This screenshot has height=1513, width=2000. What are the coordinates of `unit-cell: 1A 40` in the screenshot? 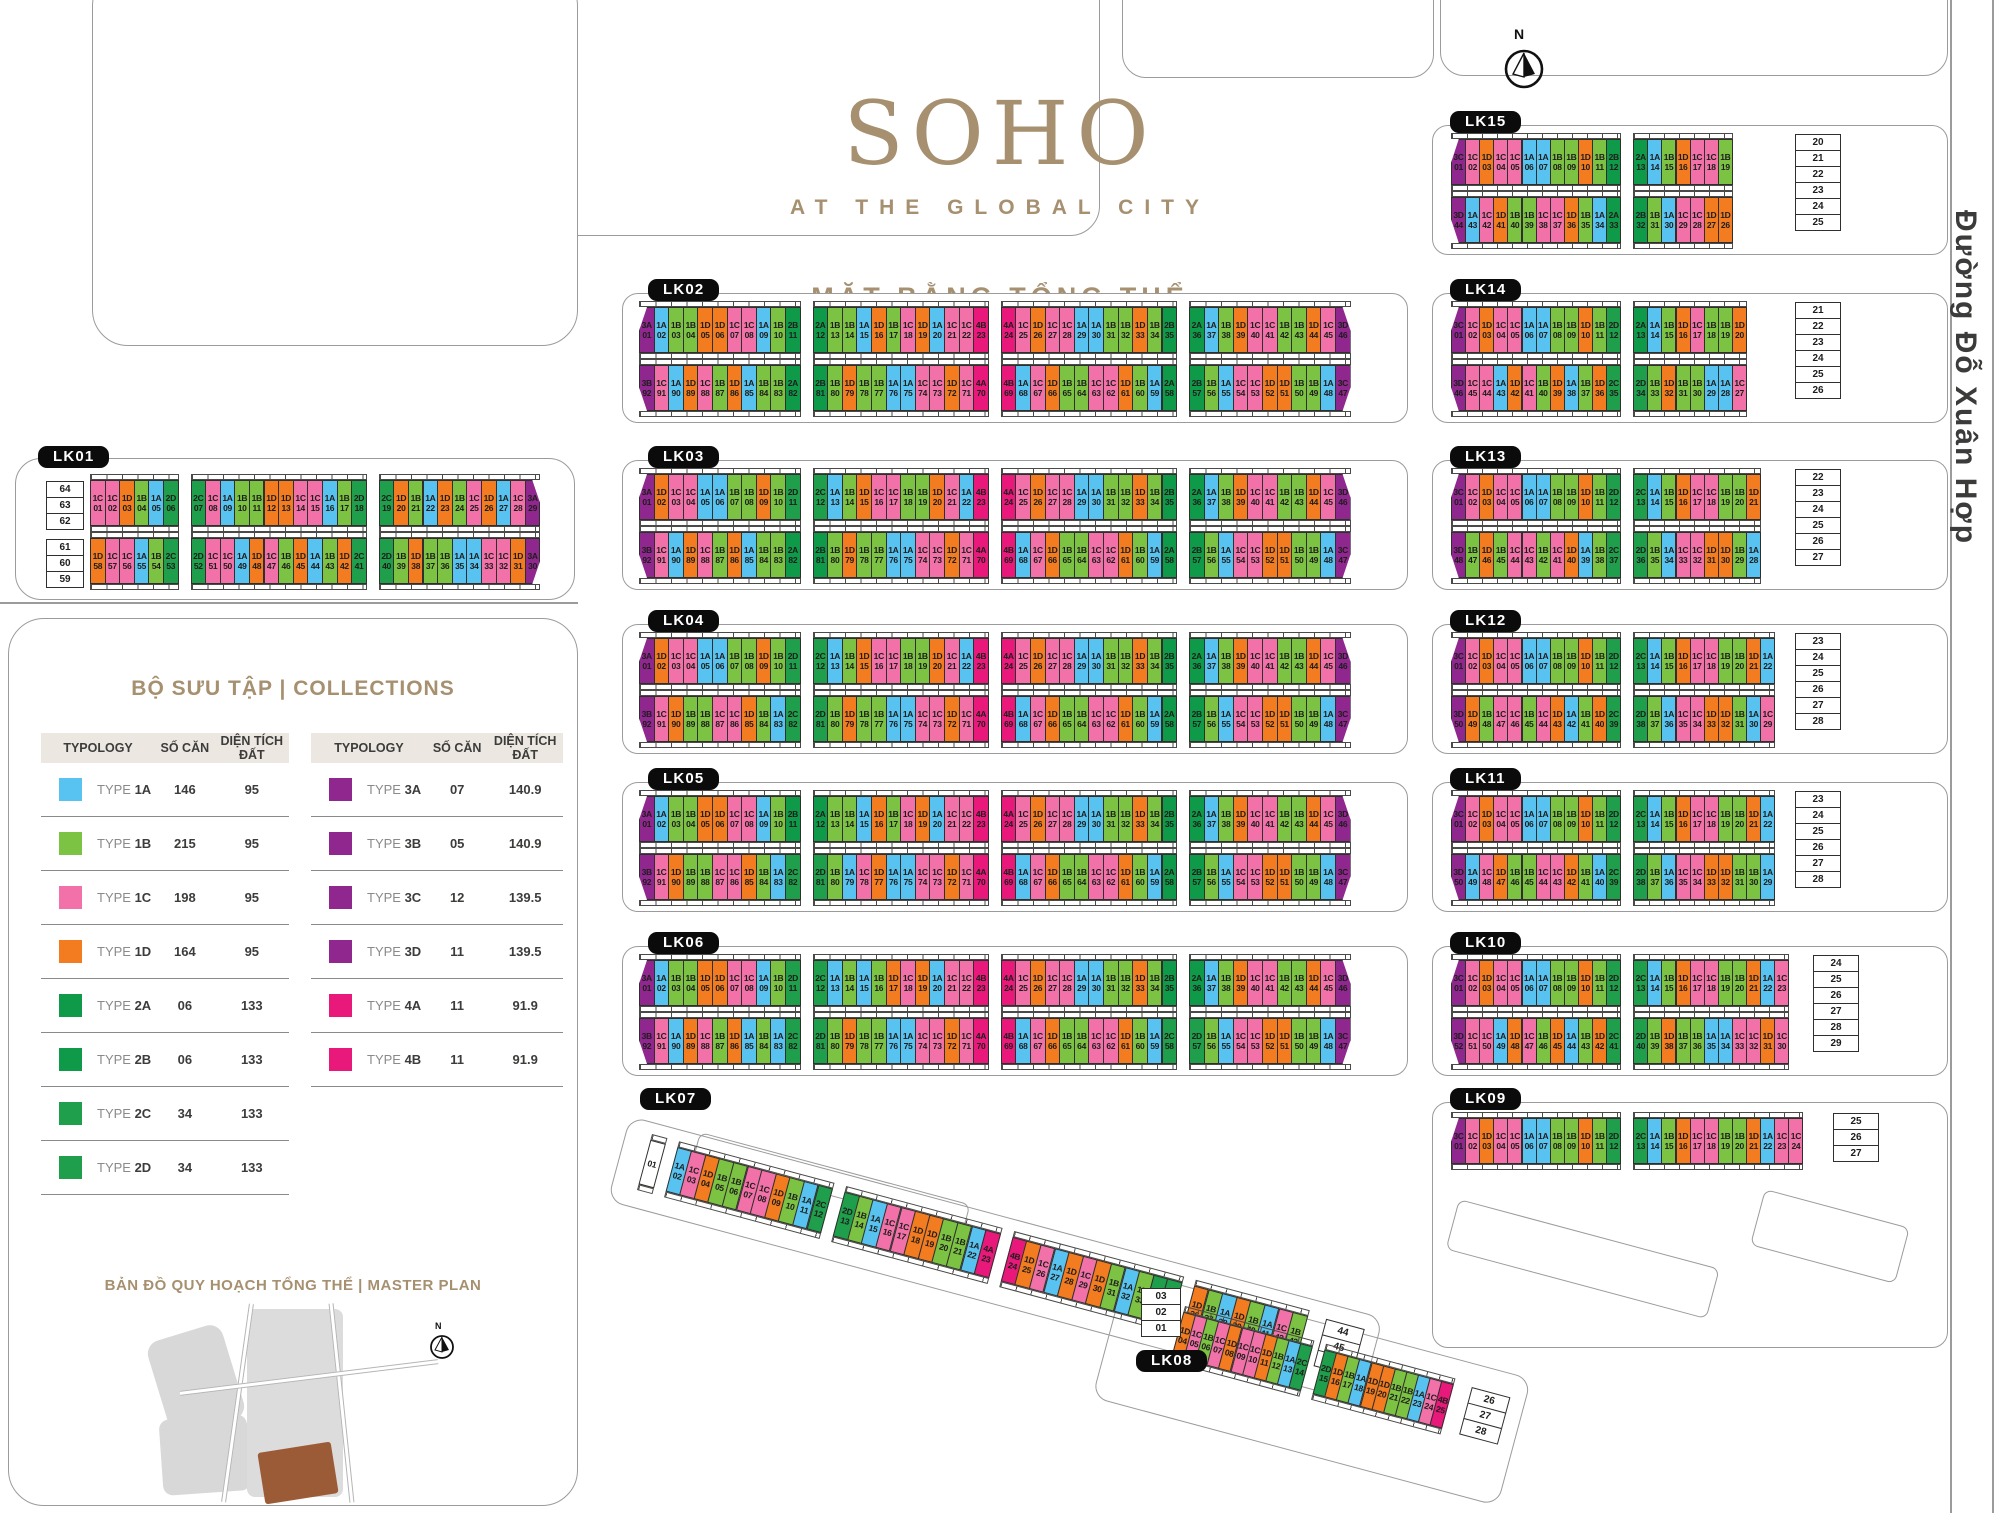 It's located at (1600, 877).